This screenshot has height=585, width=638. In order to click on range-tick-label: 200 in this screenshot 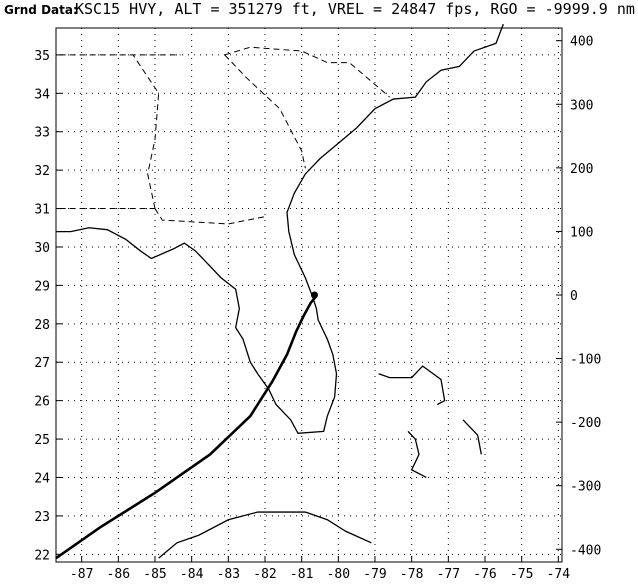, I will do `click(581, 169)`.